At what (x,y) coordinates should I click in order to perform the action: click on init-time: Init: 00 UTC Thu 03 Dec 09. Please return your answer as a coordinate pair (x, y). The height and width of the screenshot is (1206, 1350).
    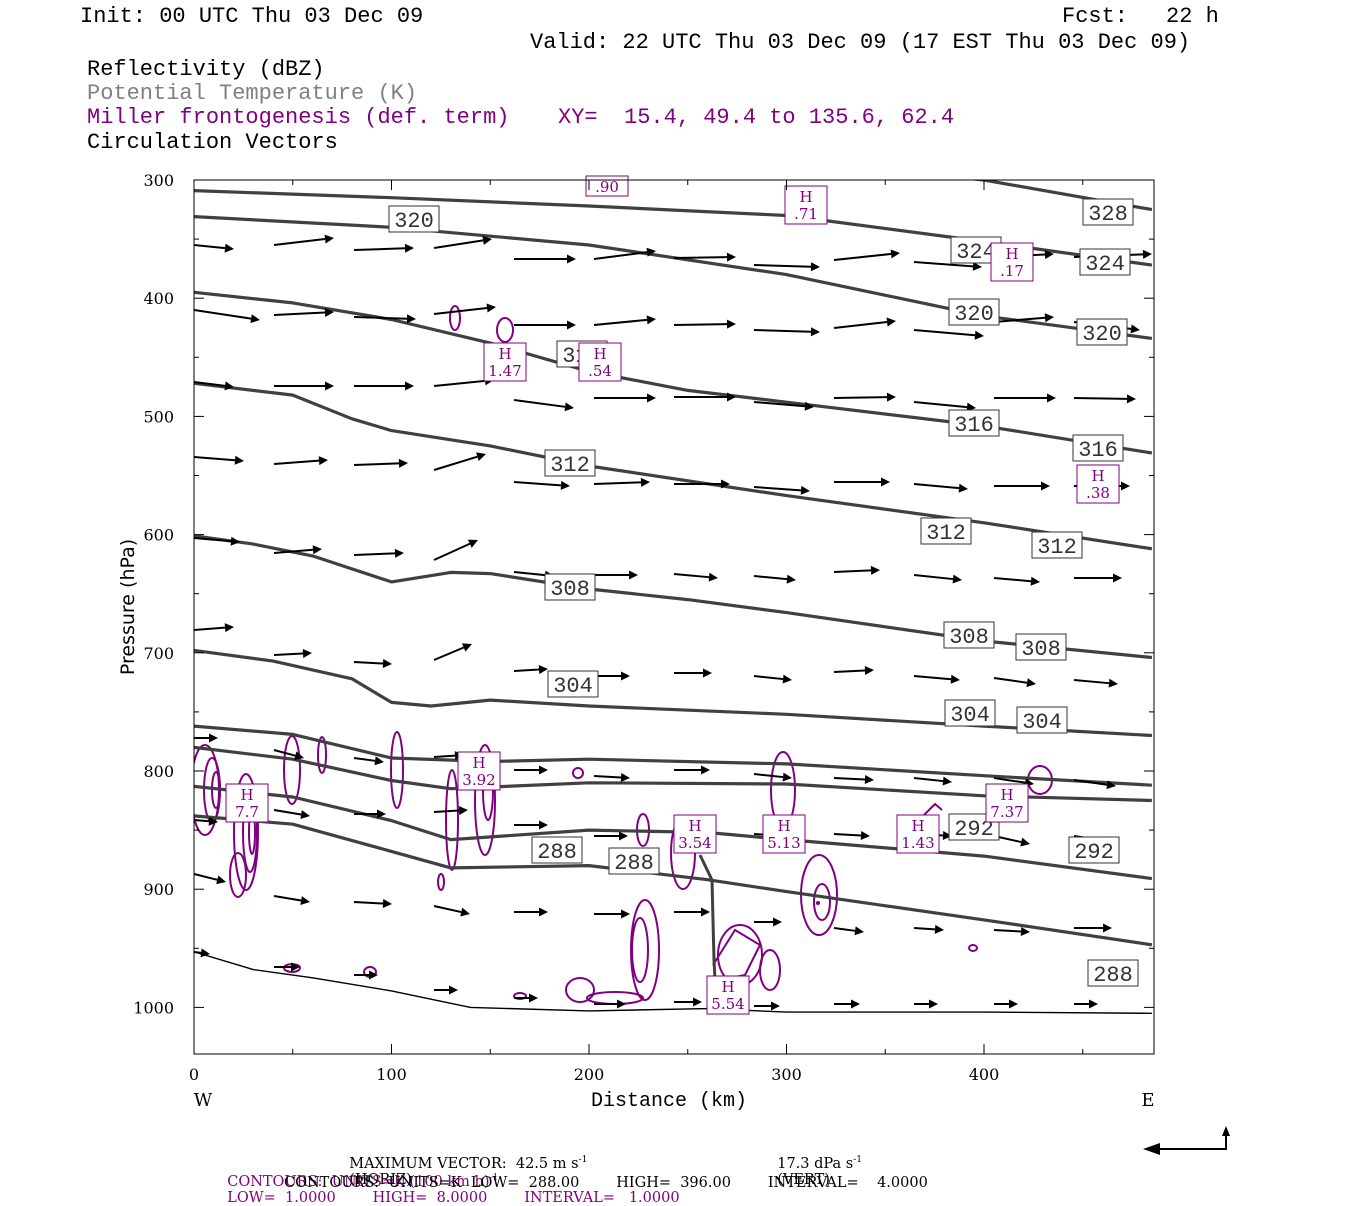
    Looking at the image, I should click on (252, 16).